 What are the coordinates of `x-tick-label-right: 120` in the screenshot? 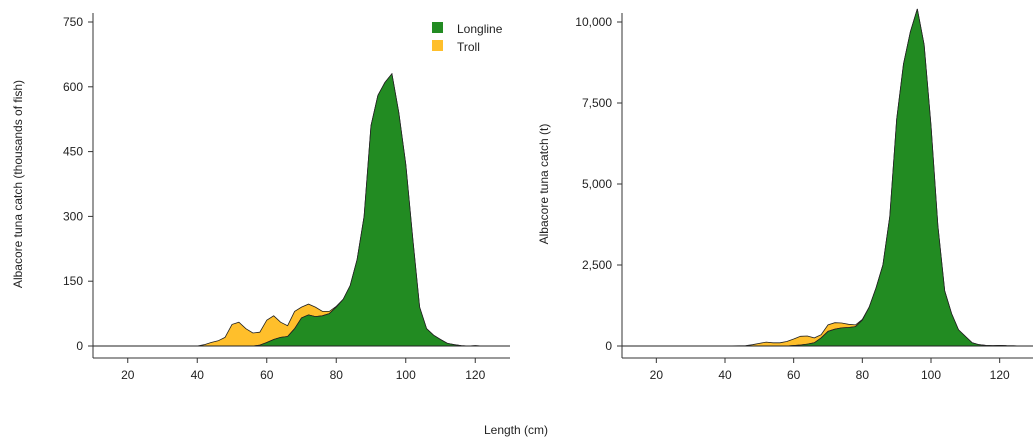 It's located at (1000, 375).